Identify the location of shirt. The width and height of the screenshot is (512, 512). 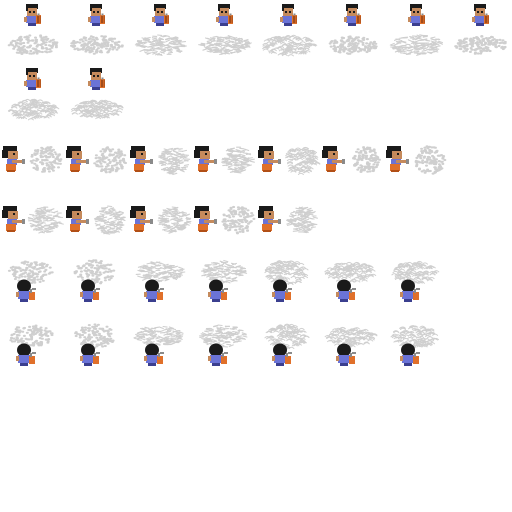
(352, 19).